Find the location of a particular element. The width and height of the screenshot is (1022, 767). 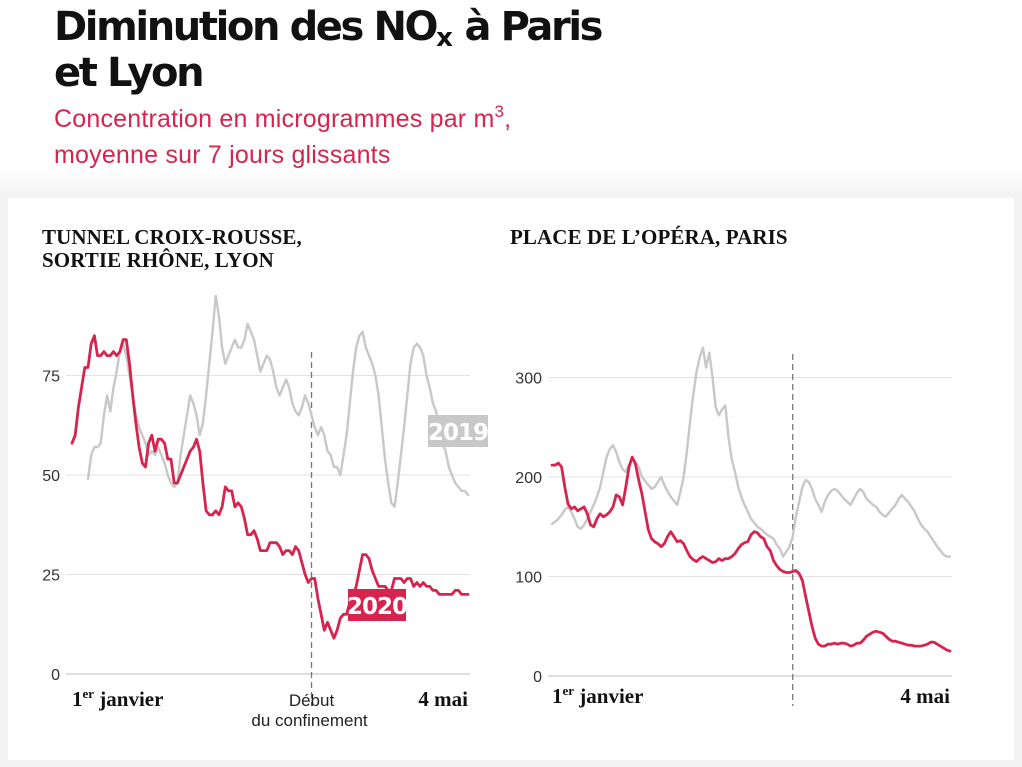

lyon-chart-title: TUNNEL CROIX-ROUSSE, SORTIE RHÔNE, LYON is located at coordinates (172, 249).